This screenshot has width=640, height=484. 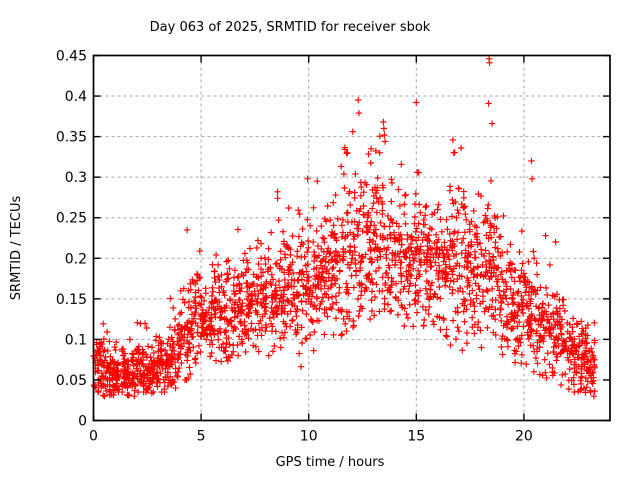 What do you see at coordinates (71, 138) in the screenshot?
I see `y-tick-label: 0.35` at bounding box center [71, 138].